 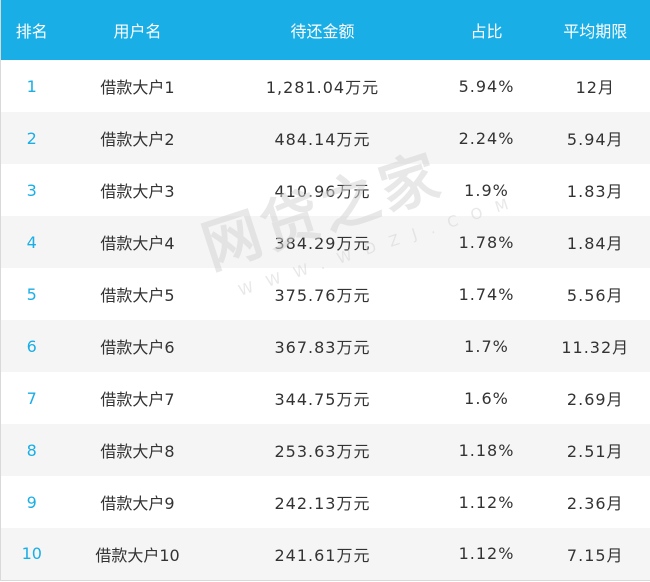 I want to click on table-row: 7 借款大户7 344.75万元 1.6% 2.69月, so click(x=325, y=398).